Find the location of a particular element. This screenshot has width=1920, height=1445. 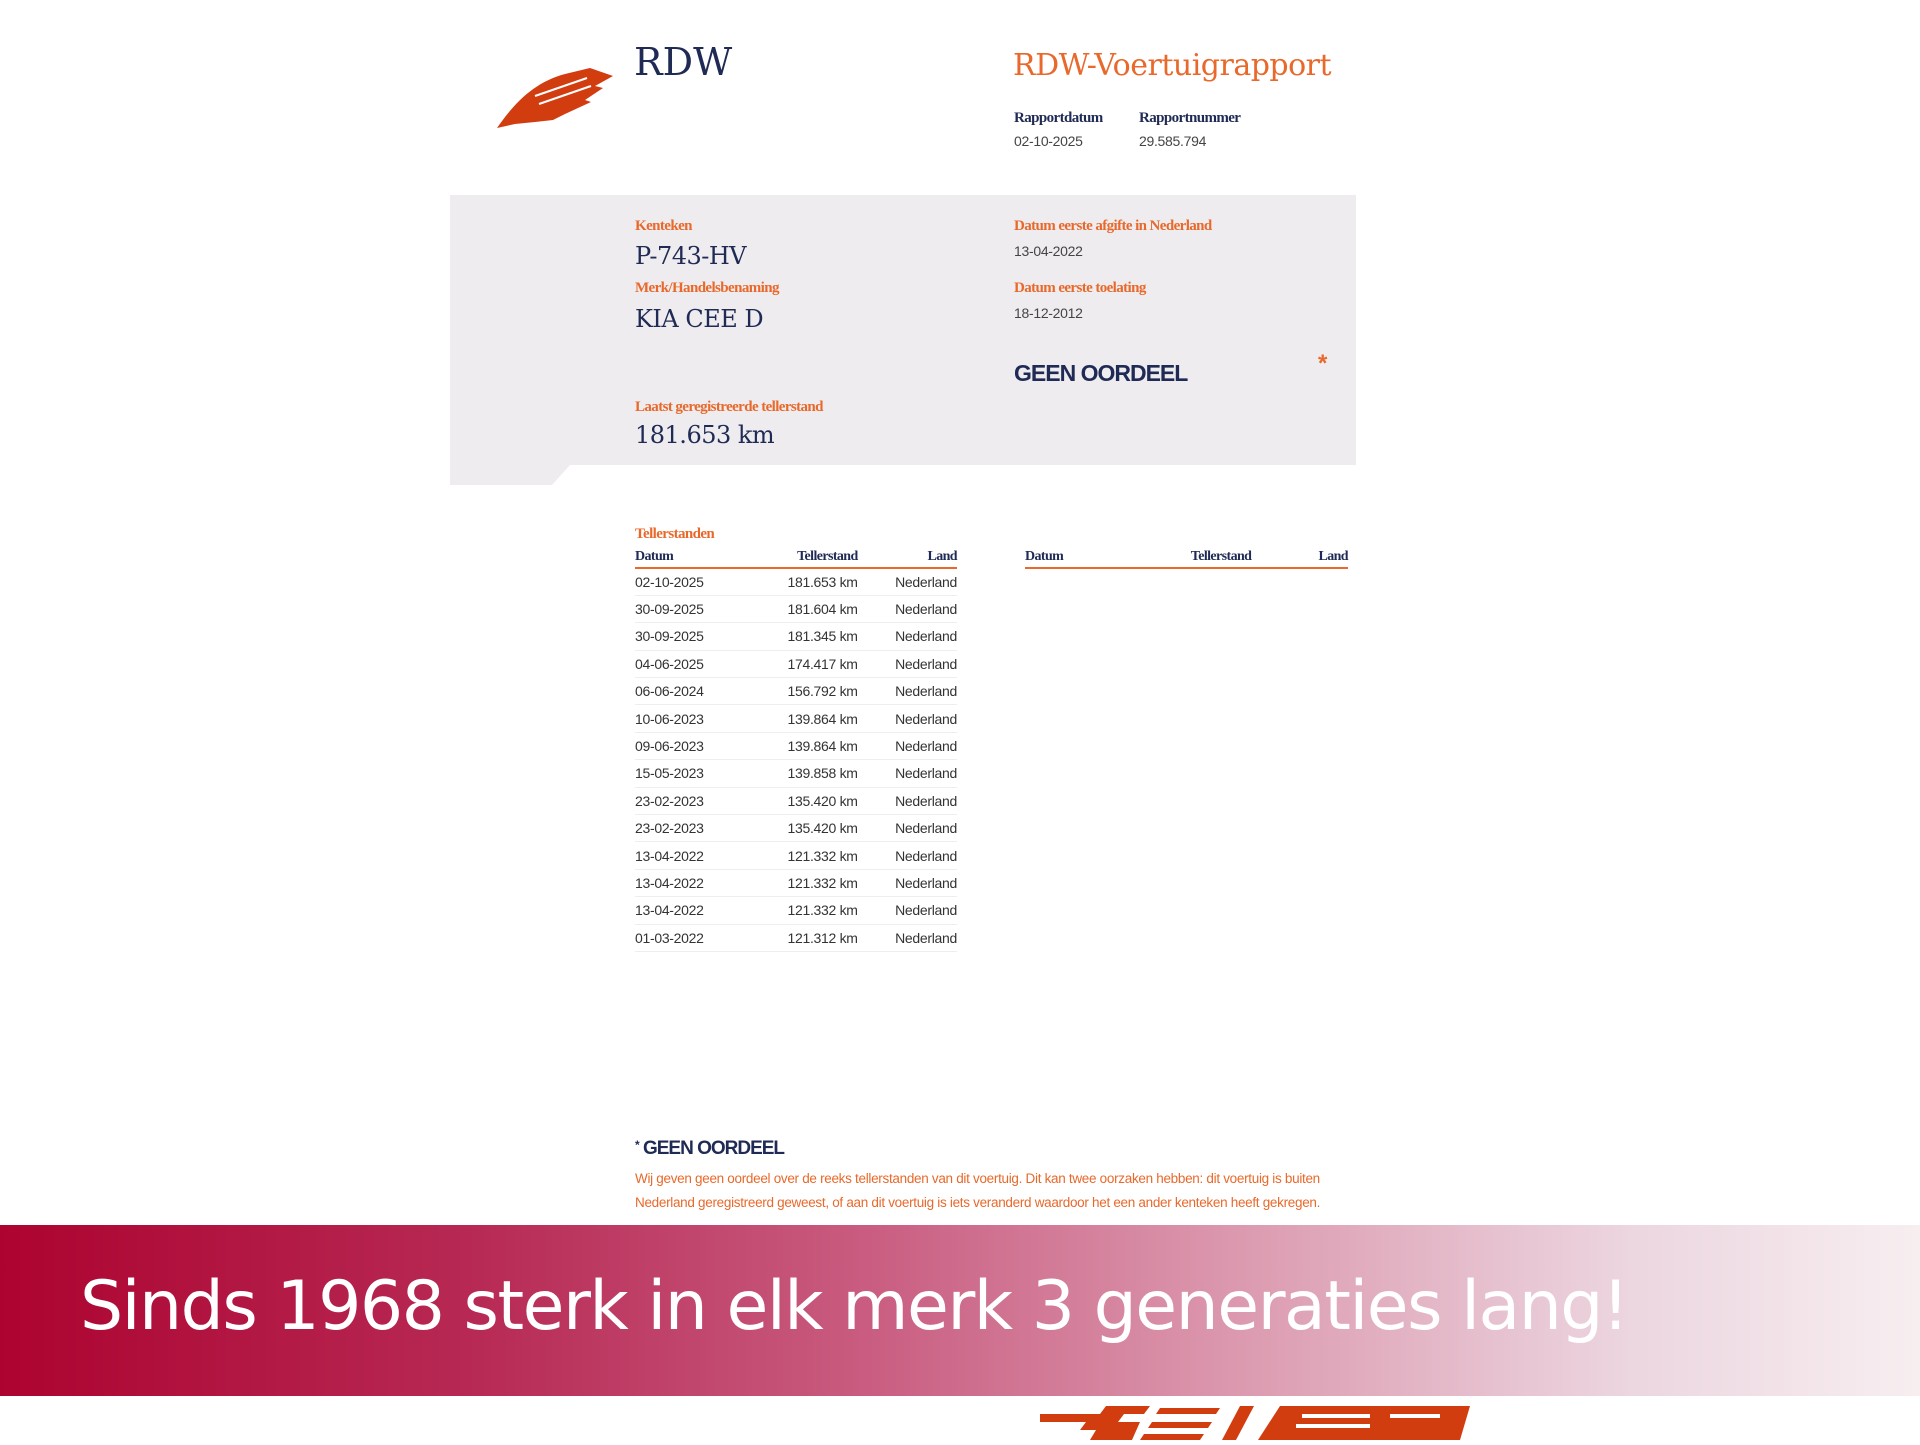

table-row: 10-06-2023 139.864 km Nederland is located at coordinates (796, 718).